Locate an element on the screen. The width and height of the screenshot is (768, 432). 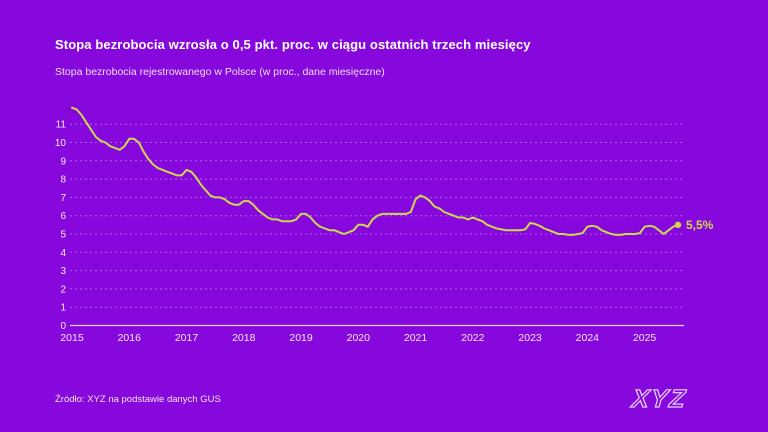
y-axis-tick-label: 3 is located at coordinates (63, 271).